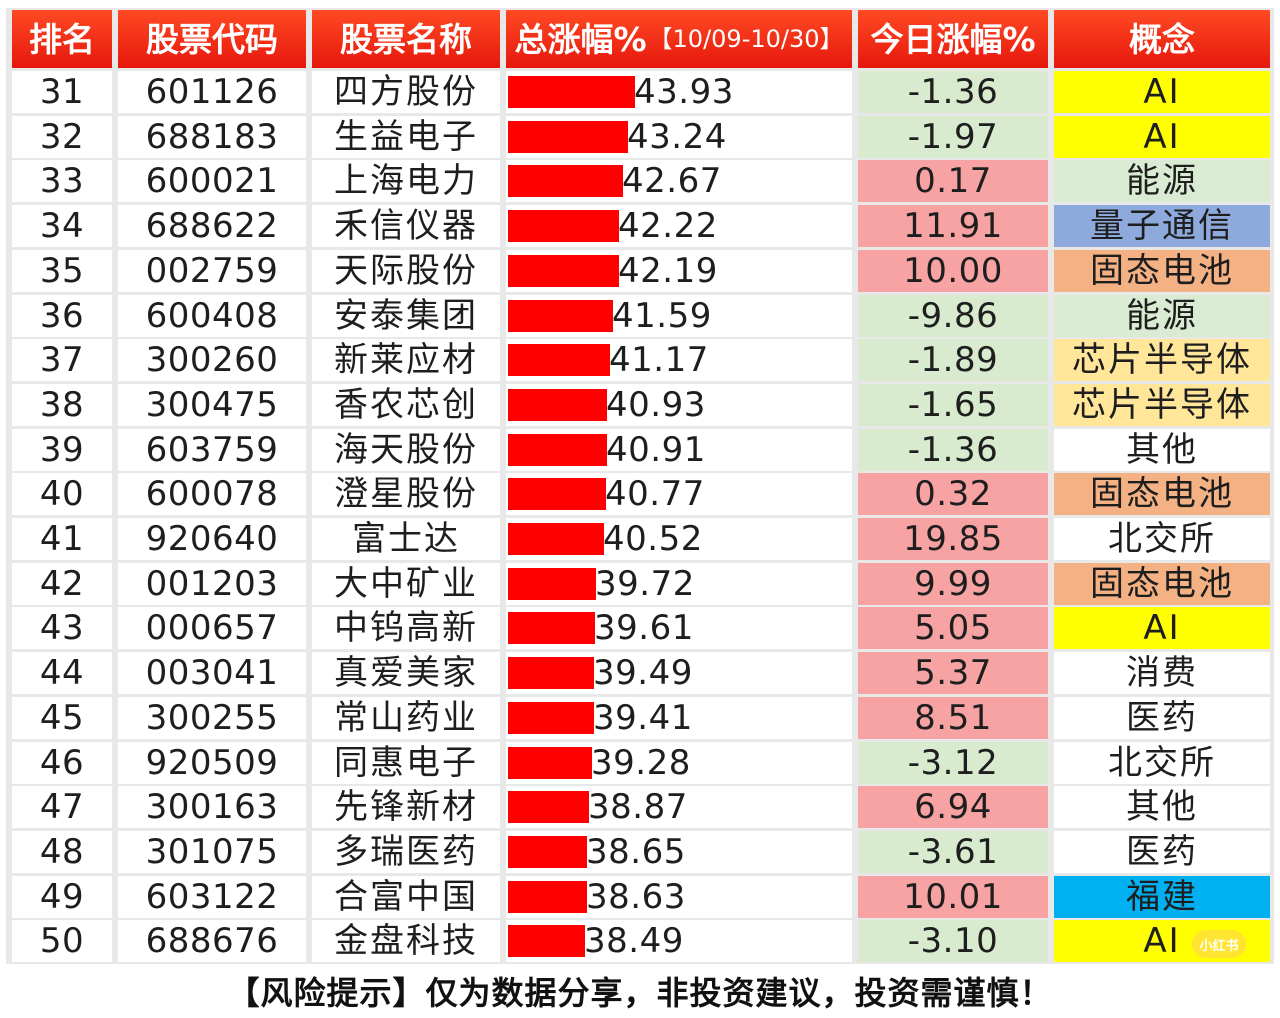 Image resolution: width=1280 pixels, height=1018 pixels. Describe the element at coordinates (655, 494) in the screenshot. I see `total-gain-value: 40.77` at that location.